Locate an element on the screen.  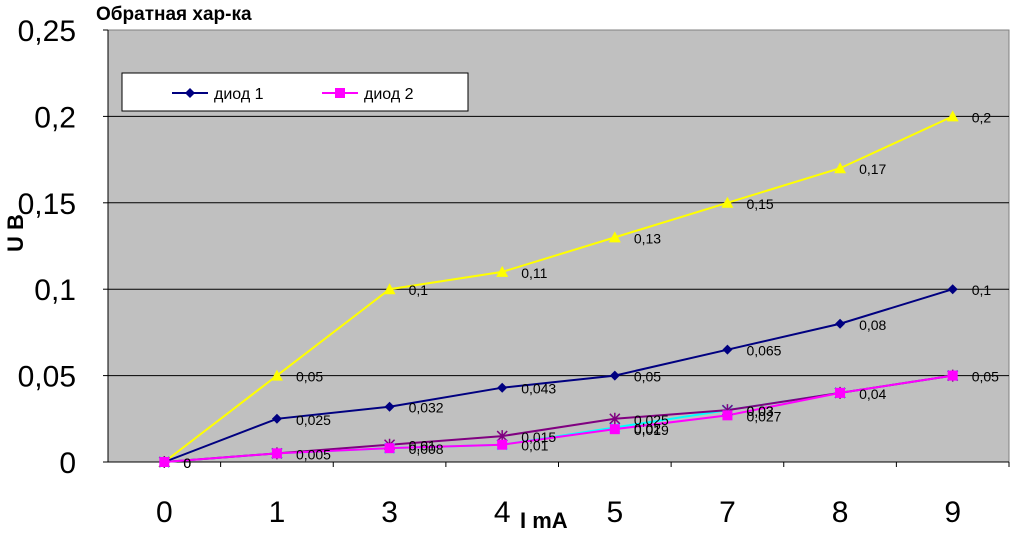
series-1-data-label-6: 0,08 is located at coordinates (872, 325).